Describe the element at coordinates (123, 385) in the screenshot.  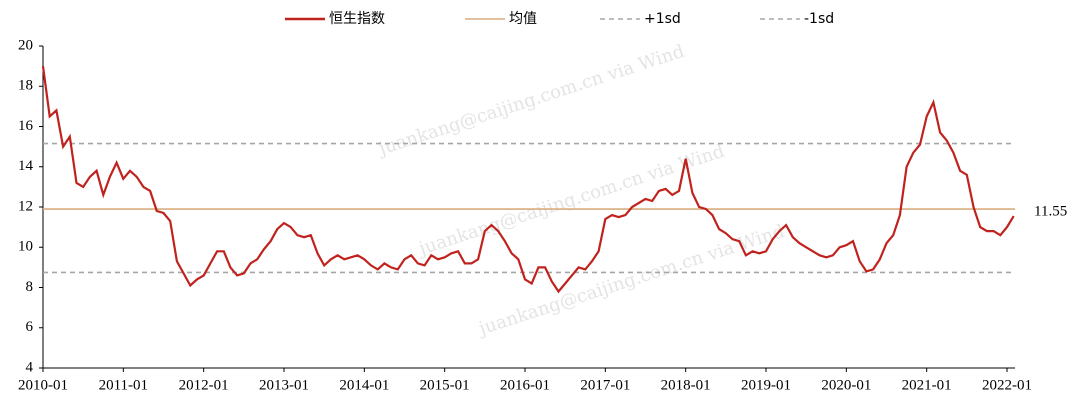
I see `x-tick-label: 2011-01` at that location.